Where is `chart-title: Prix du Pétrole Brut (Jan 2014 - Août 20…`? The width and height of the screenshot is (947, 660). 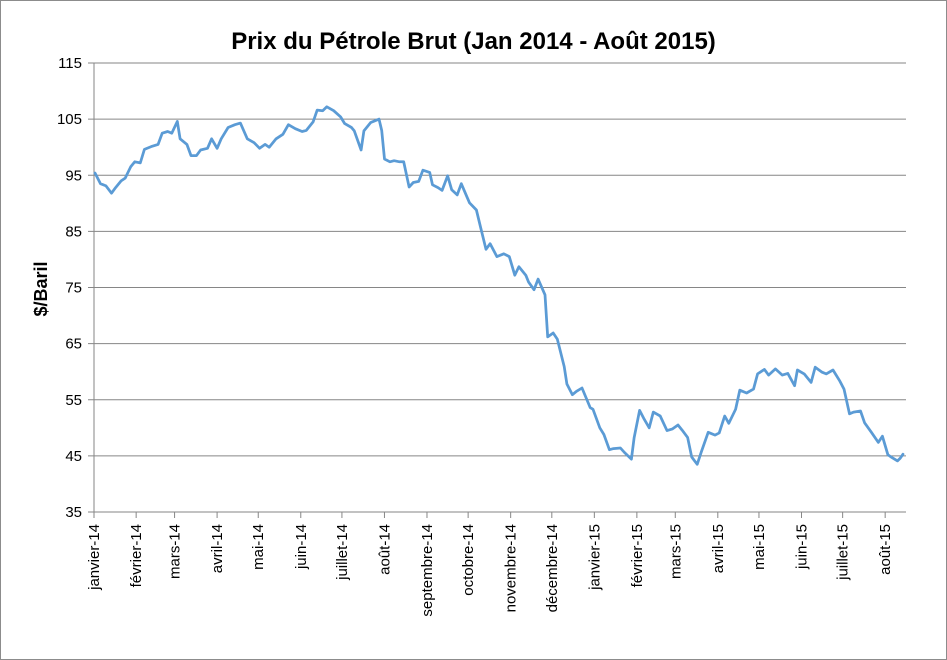 chart-title: Prix du Pétrole Brut (Jan 2014 - Août 20… is located at coordinates (473, 41).